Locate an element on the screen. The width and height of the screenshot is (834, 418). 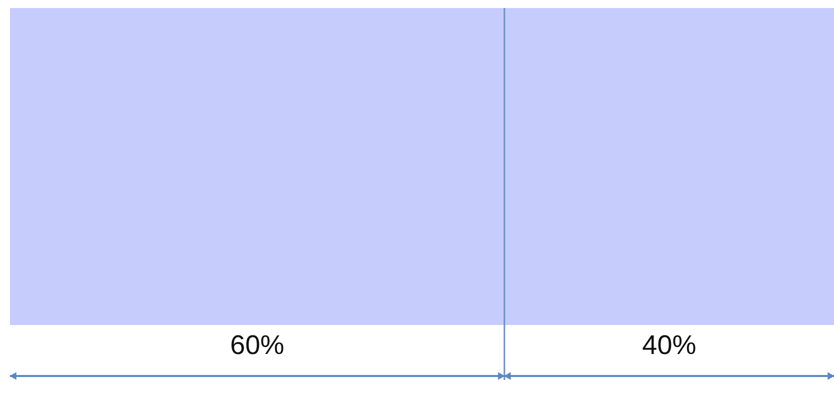
data-label: 60% is located at coordinates (257, 345).